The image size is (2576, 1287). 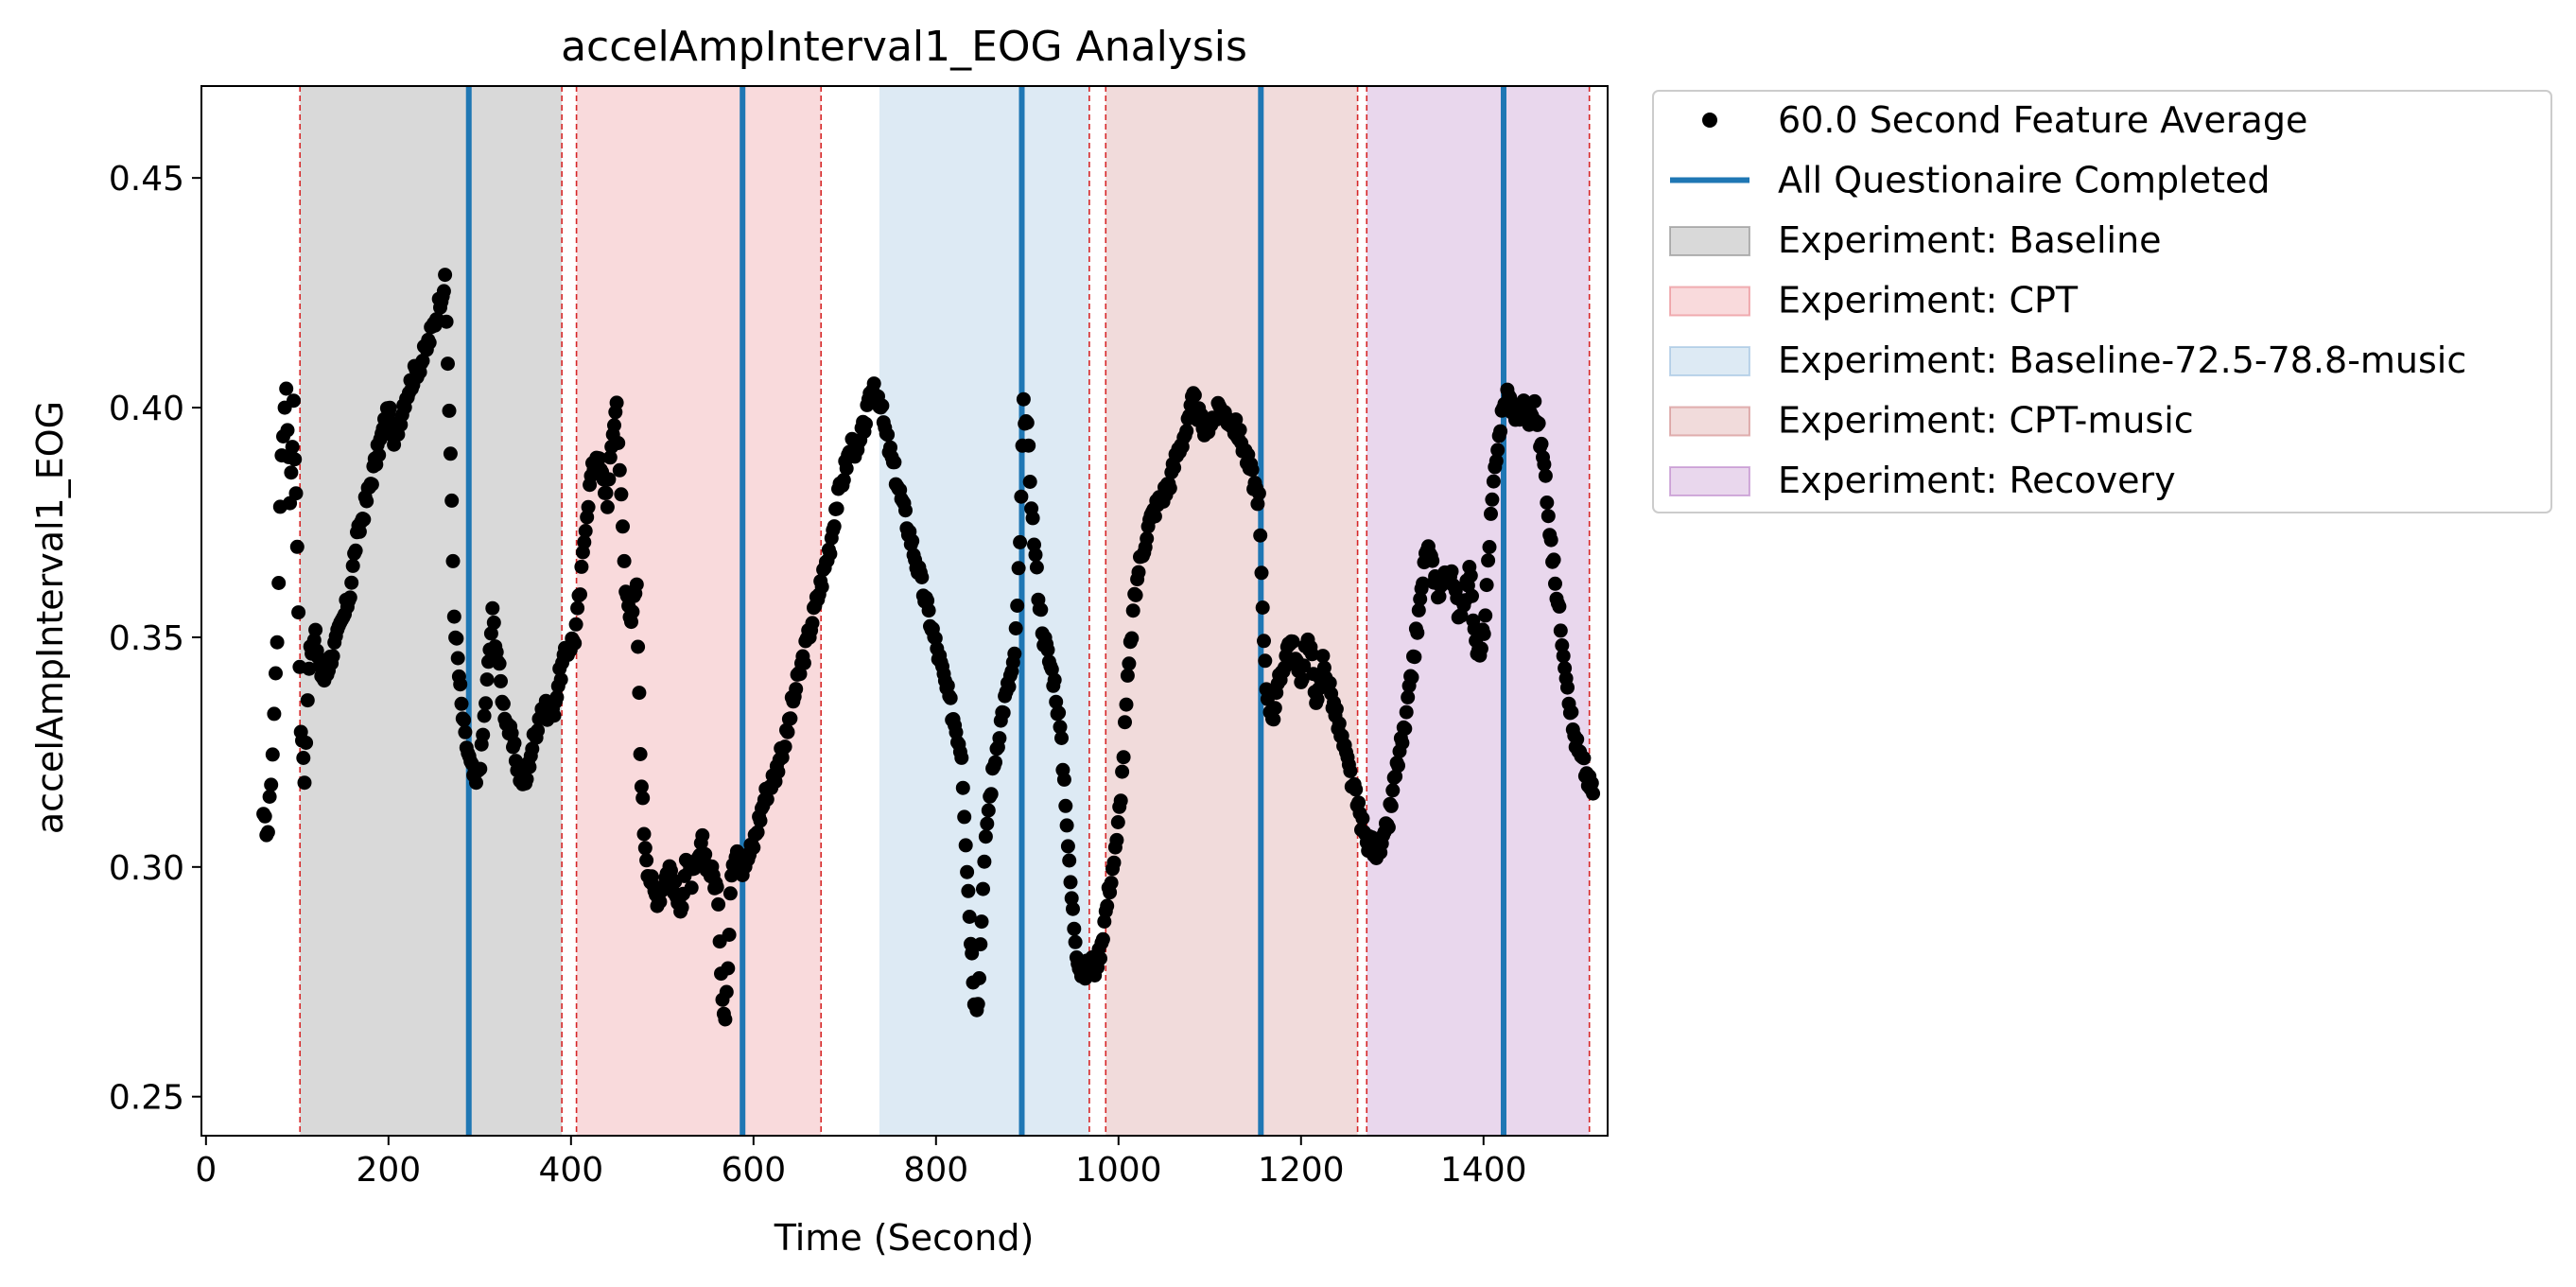 What do you see at coordinates (1977, 480) in the screenshot?
I see `legend-label: Experiment: Recovery` at bounding box center [1977, 480].